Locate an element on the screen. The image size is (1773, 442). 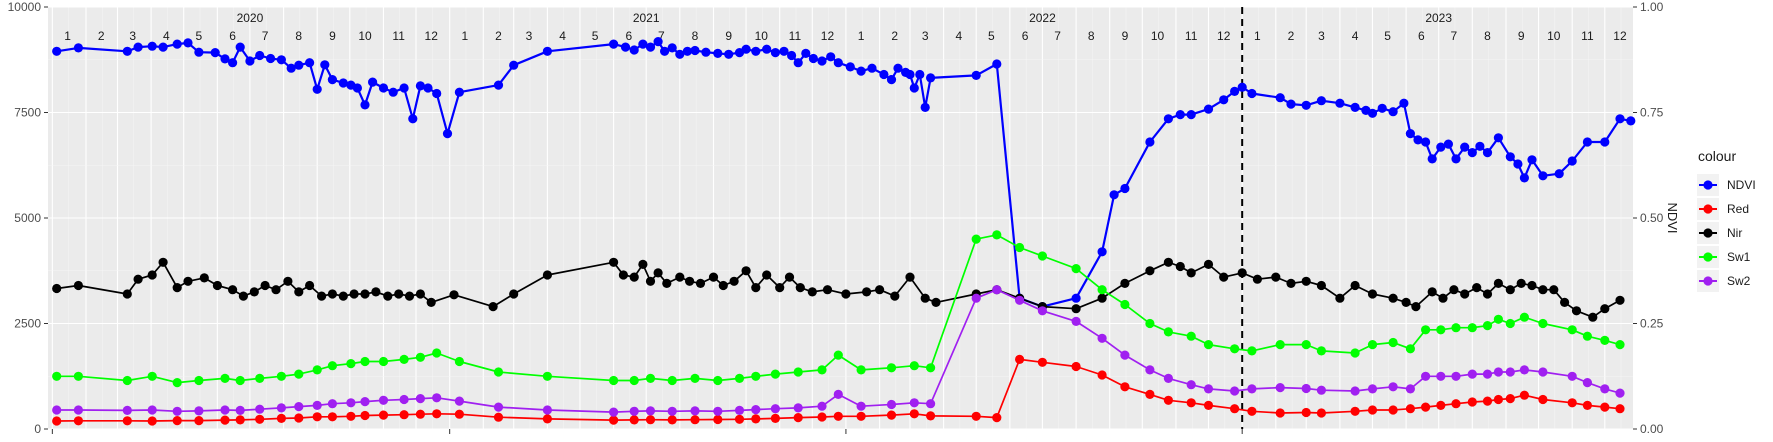
legend-item-nir: Nir is located at coordinates (1719, 233).